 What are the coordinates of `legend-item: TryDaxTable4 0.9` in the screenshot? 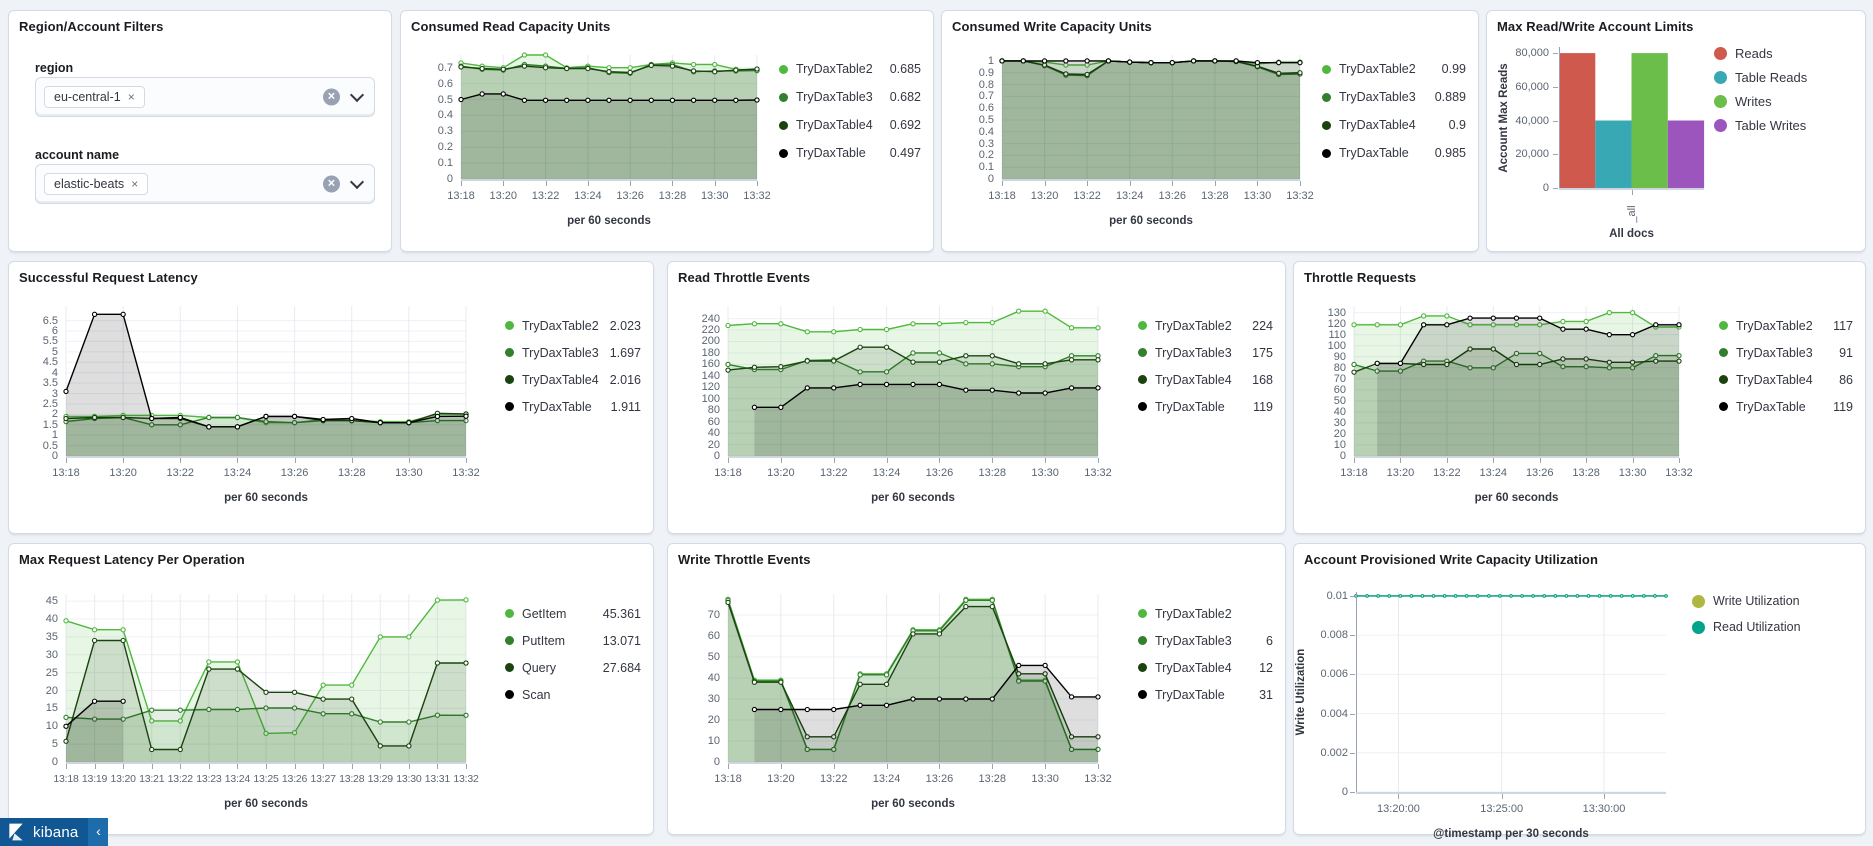 It's located at (1394, 125).